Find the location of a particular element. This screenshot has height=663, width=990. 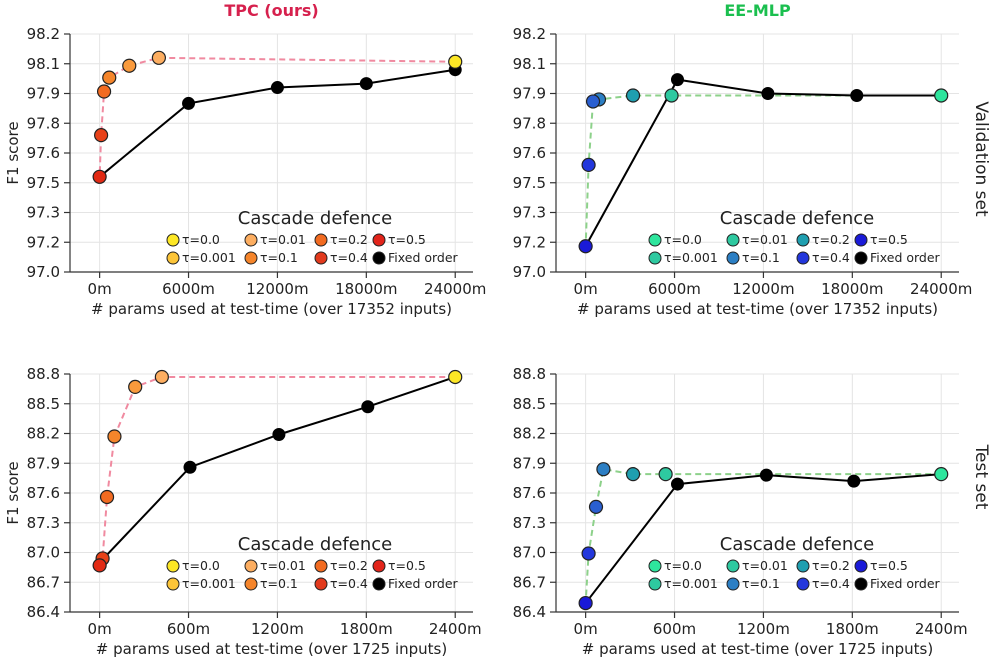

y-tick-label: 87.6 is located at coordinates (529, 493).